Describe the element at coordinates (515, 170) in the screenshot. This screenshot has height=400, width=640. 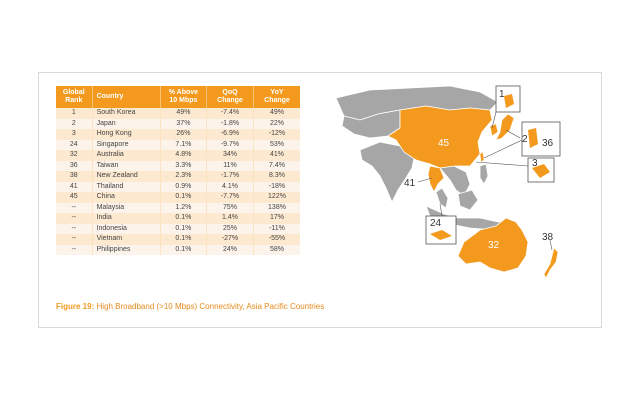
I see `inset-hong-kong` at that location.